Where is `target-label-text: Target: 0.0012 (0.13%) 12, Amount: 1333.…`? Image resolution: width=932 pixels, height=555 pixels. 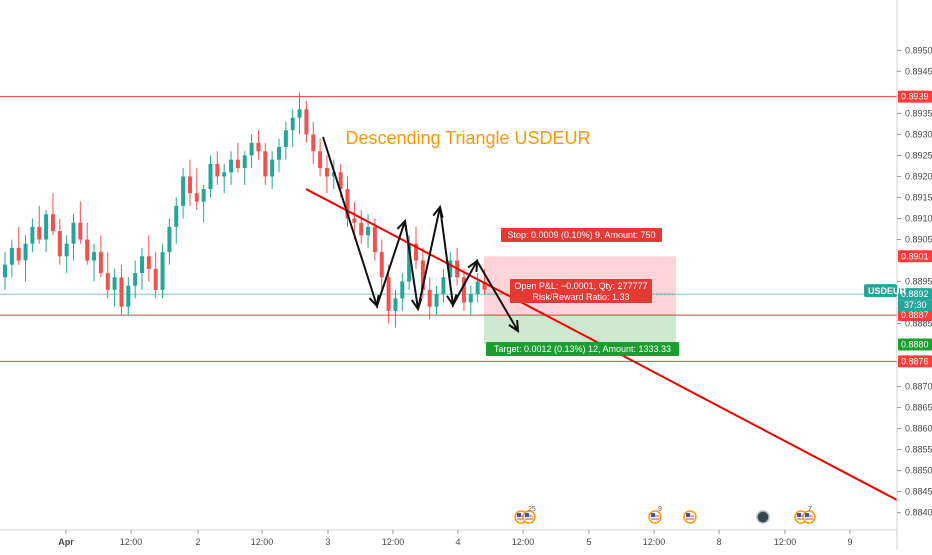 target-label-text: Target: 0.0012 (0.13%) 12, Amount: 1333.… is located at coordinates (582, 349).